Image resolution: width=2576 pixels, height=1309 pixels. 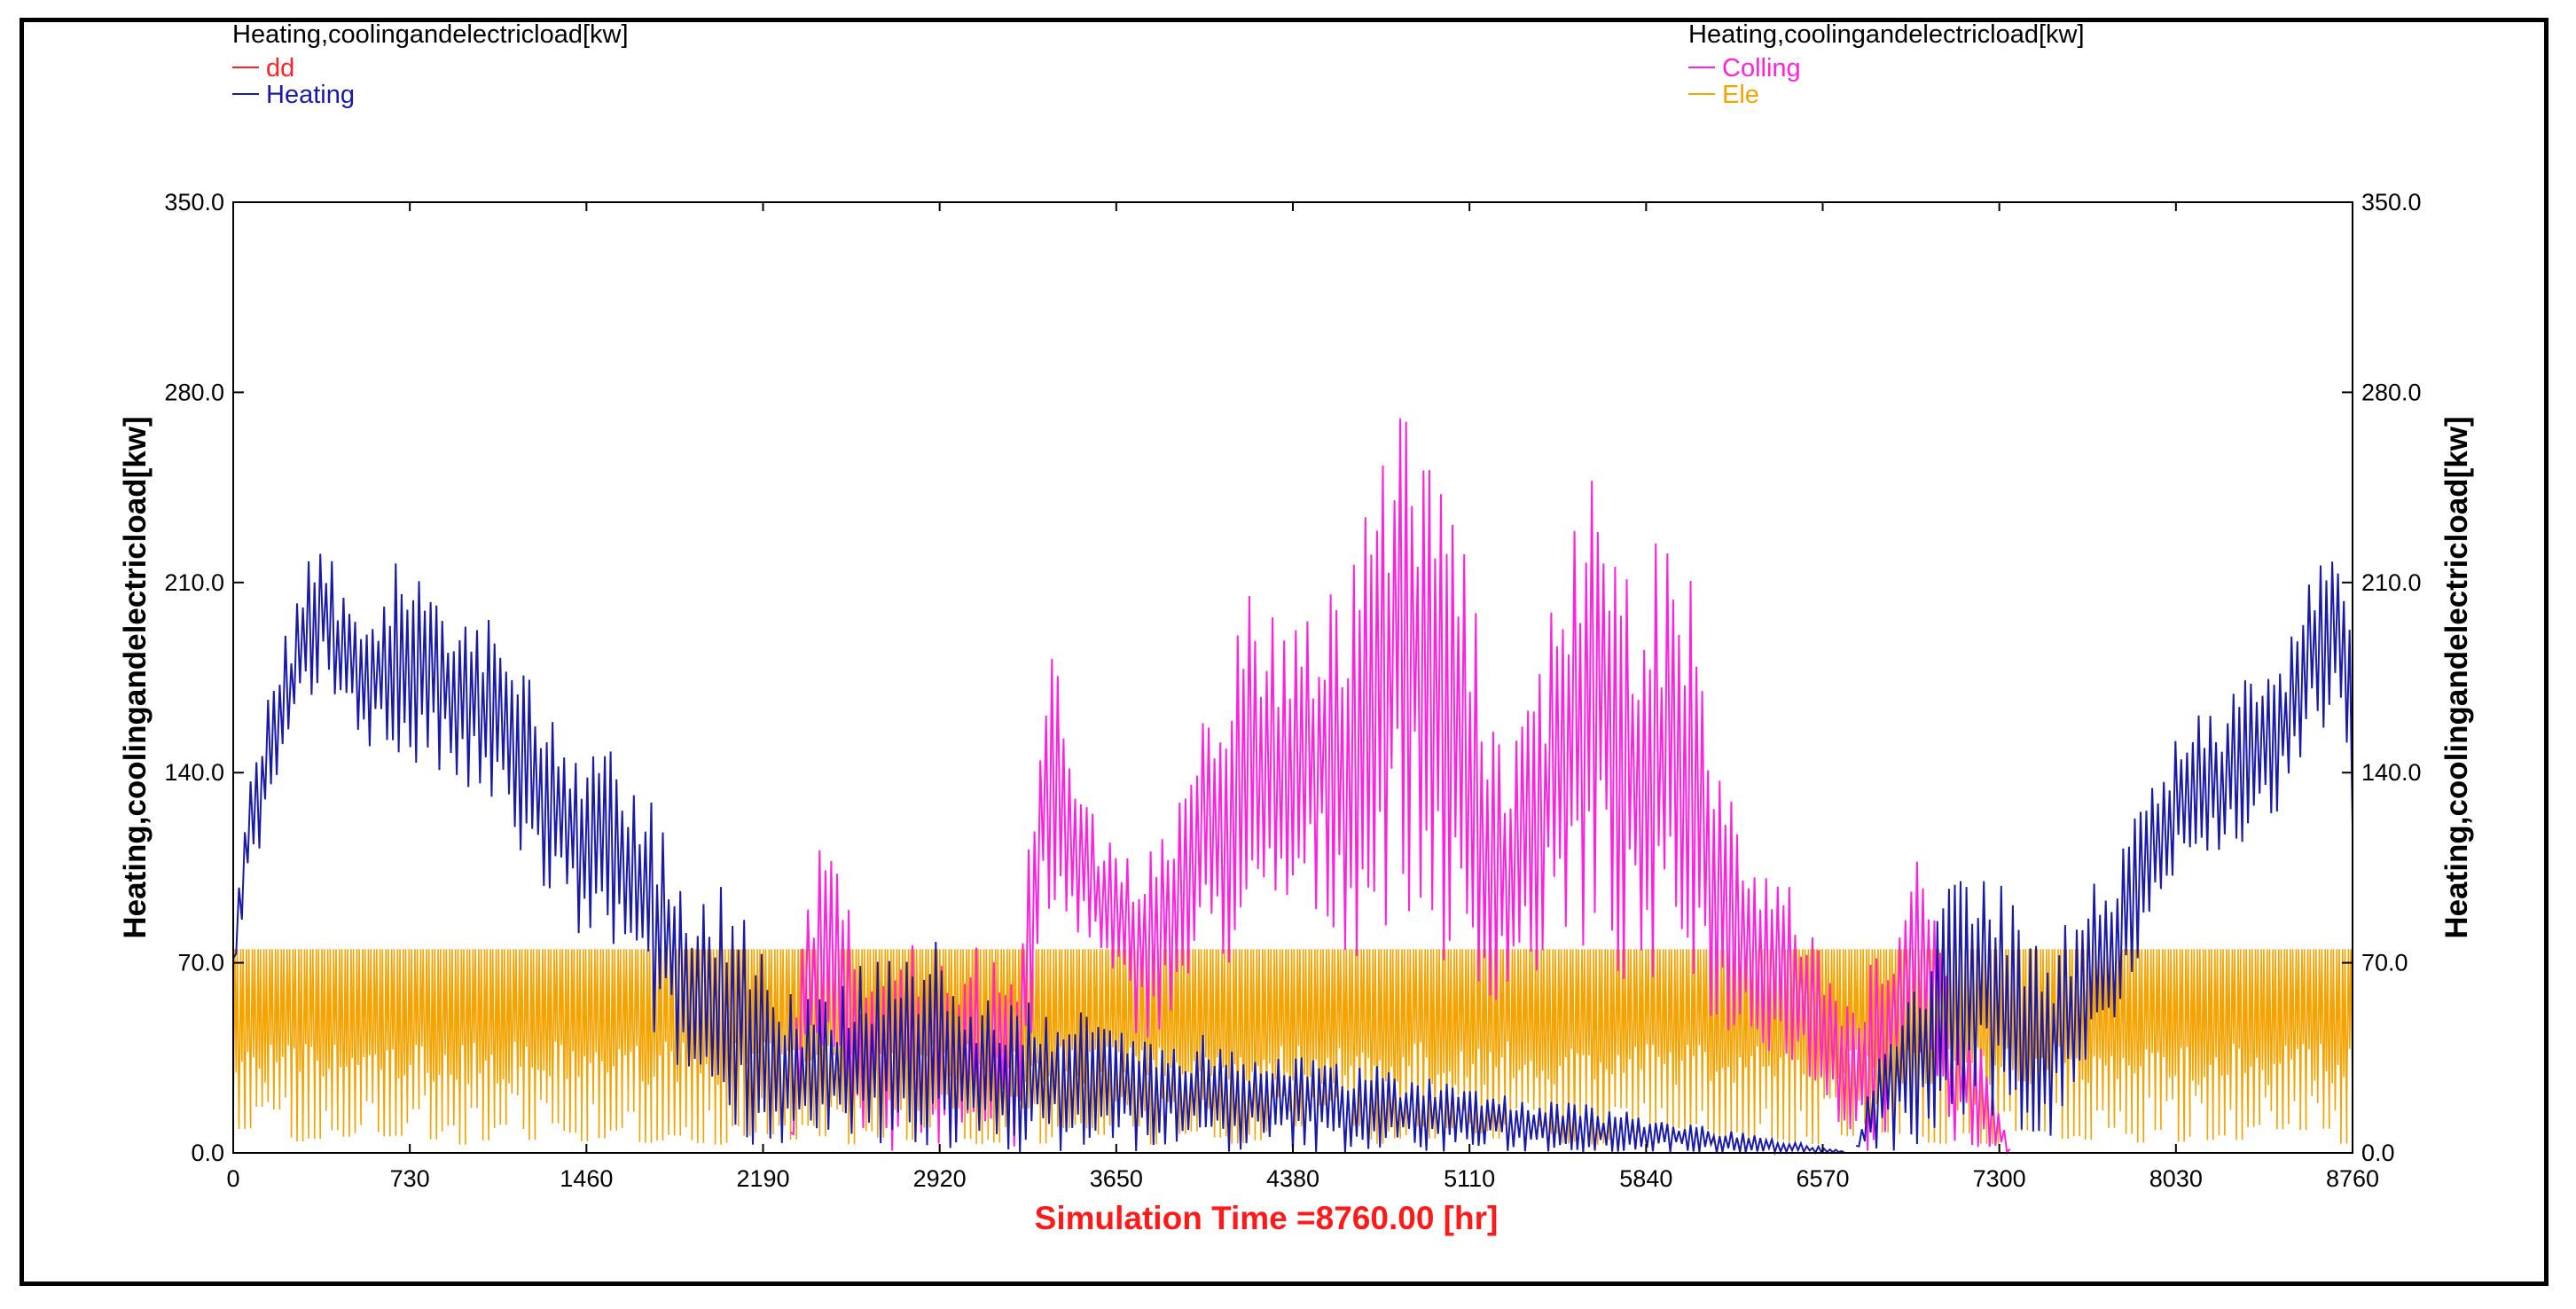 What do you see at coordinates (194, 202) in the screenshot?
I see `y-tick-label-left-350: 350.0` at bounding box center [194, 202].